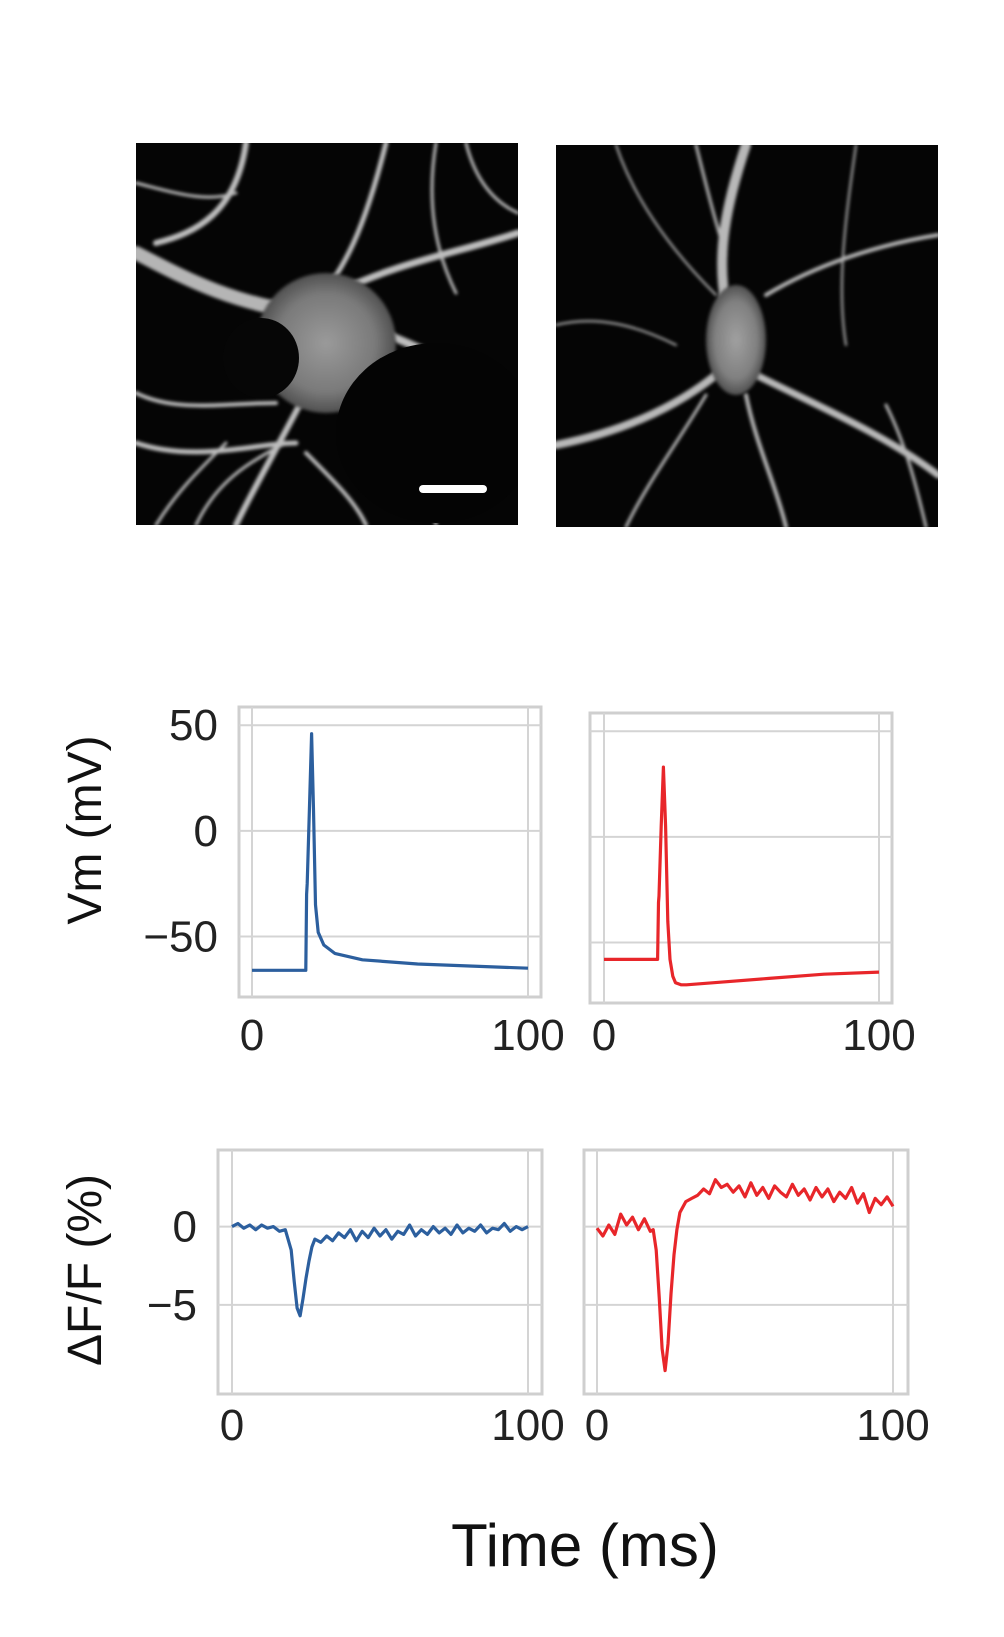 This screenshot has width=1004, height=1637. Describe the element at coordinates (597, 1425) in the screenshot. I see `xtick-label-3-0: 0` at that location.